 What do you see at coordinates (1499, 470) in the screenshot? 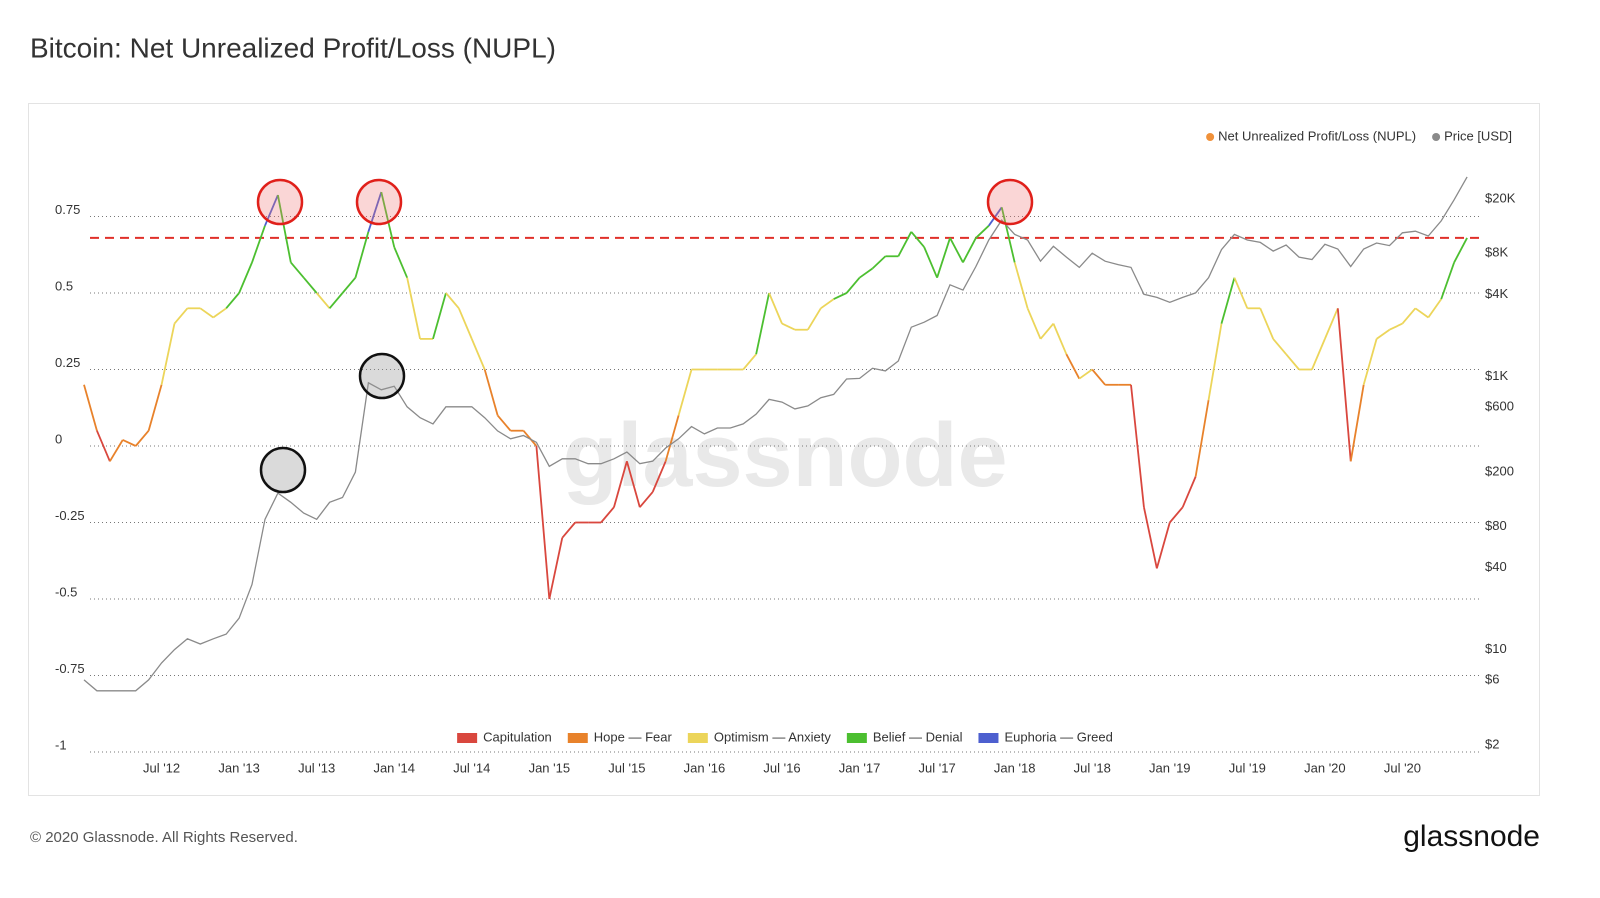
I see `y2-tick-label: $200` at bounding box center [1499, 470].